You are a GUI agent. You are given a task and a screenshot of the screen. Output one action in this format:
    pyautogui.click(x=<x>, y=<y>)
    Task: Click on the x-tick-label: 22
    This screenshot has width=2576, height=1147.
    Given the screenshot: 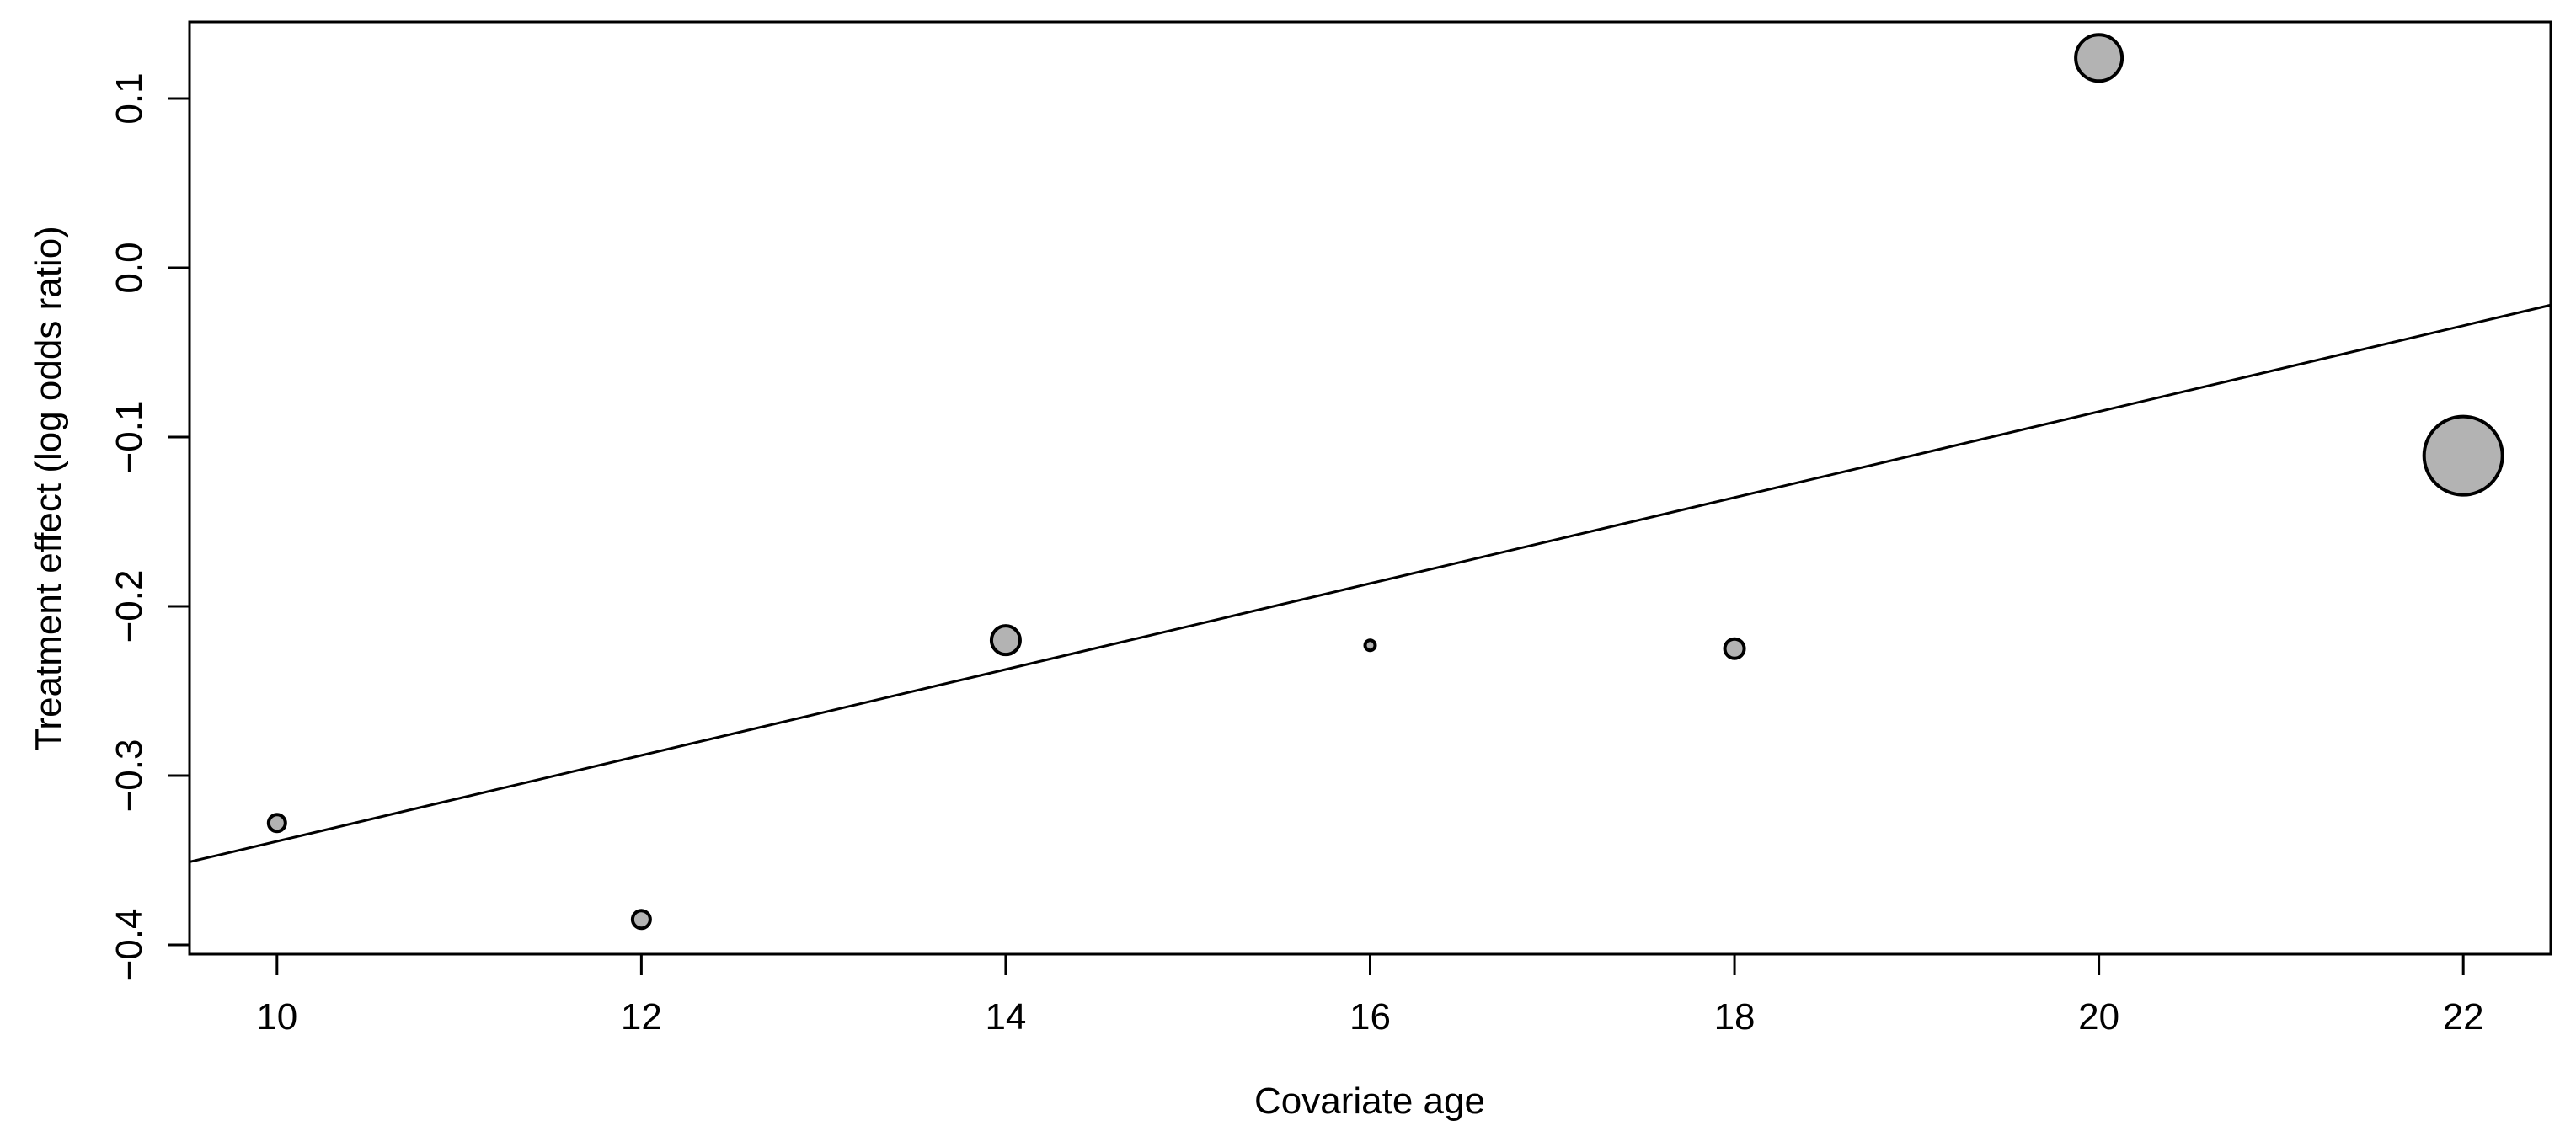 What is the action you would take?
    pyautogui.click(x=2463, y=1017)
    